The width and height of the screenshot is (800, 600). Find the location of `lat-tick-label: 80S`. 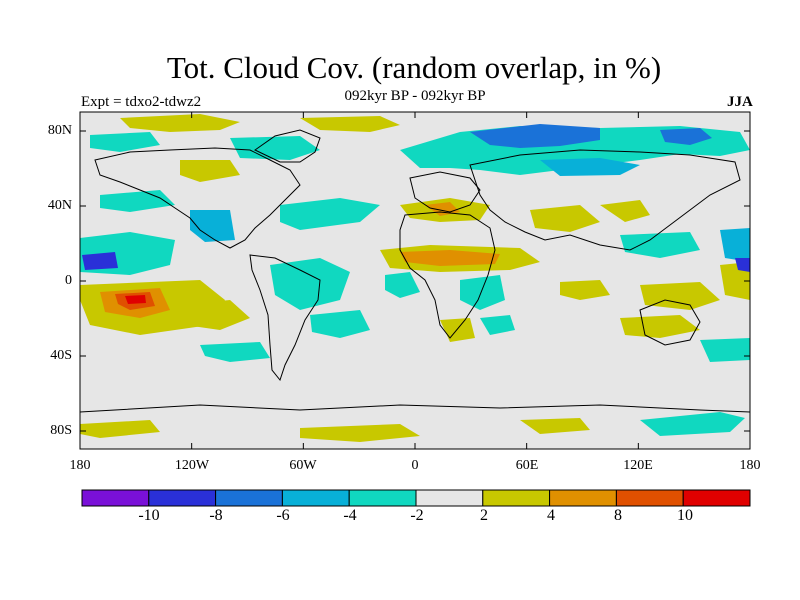

lat-tick-label: 80S is located at coordinates (61, 430).